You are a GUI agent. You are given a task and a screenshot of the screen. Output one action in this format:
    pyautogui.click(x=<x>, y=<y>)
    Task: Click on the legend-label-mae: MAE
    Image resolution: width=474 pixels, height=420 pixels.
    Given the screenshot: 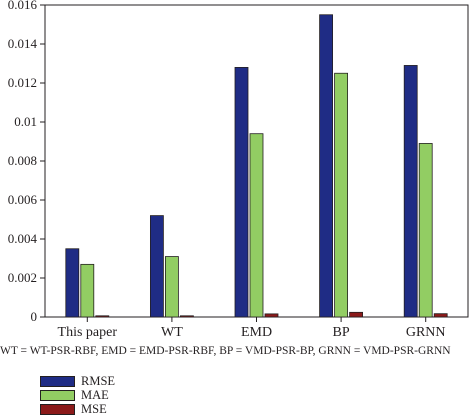 What is the action you would take?
    pyautogui.click(x=95, y=395)
    